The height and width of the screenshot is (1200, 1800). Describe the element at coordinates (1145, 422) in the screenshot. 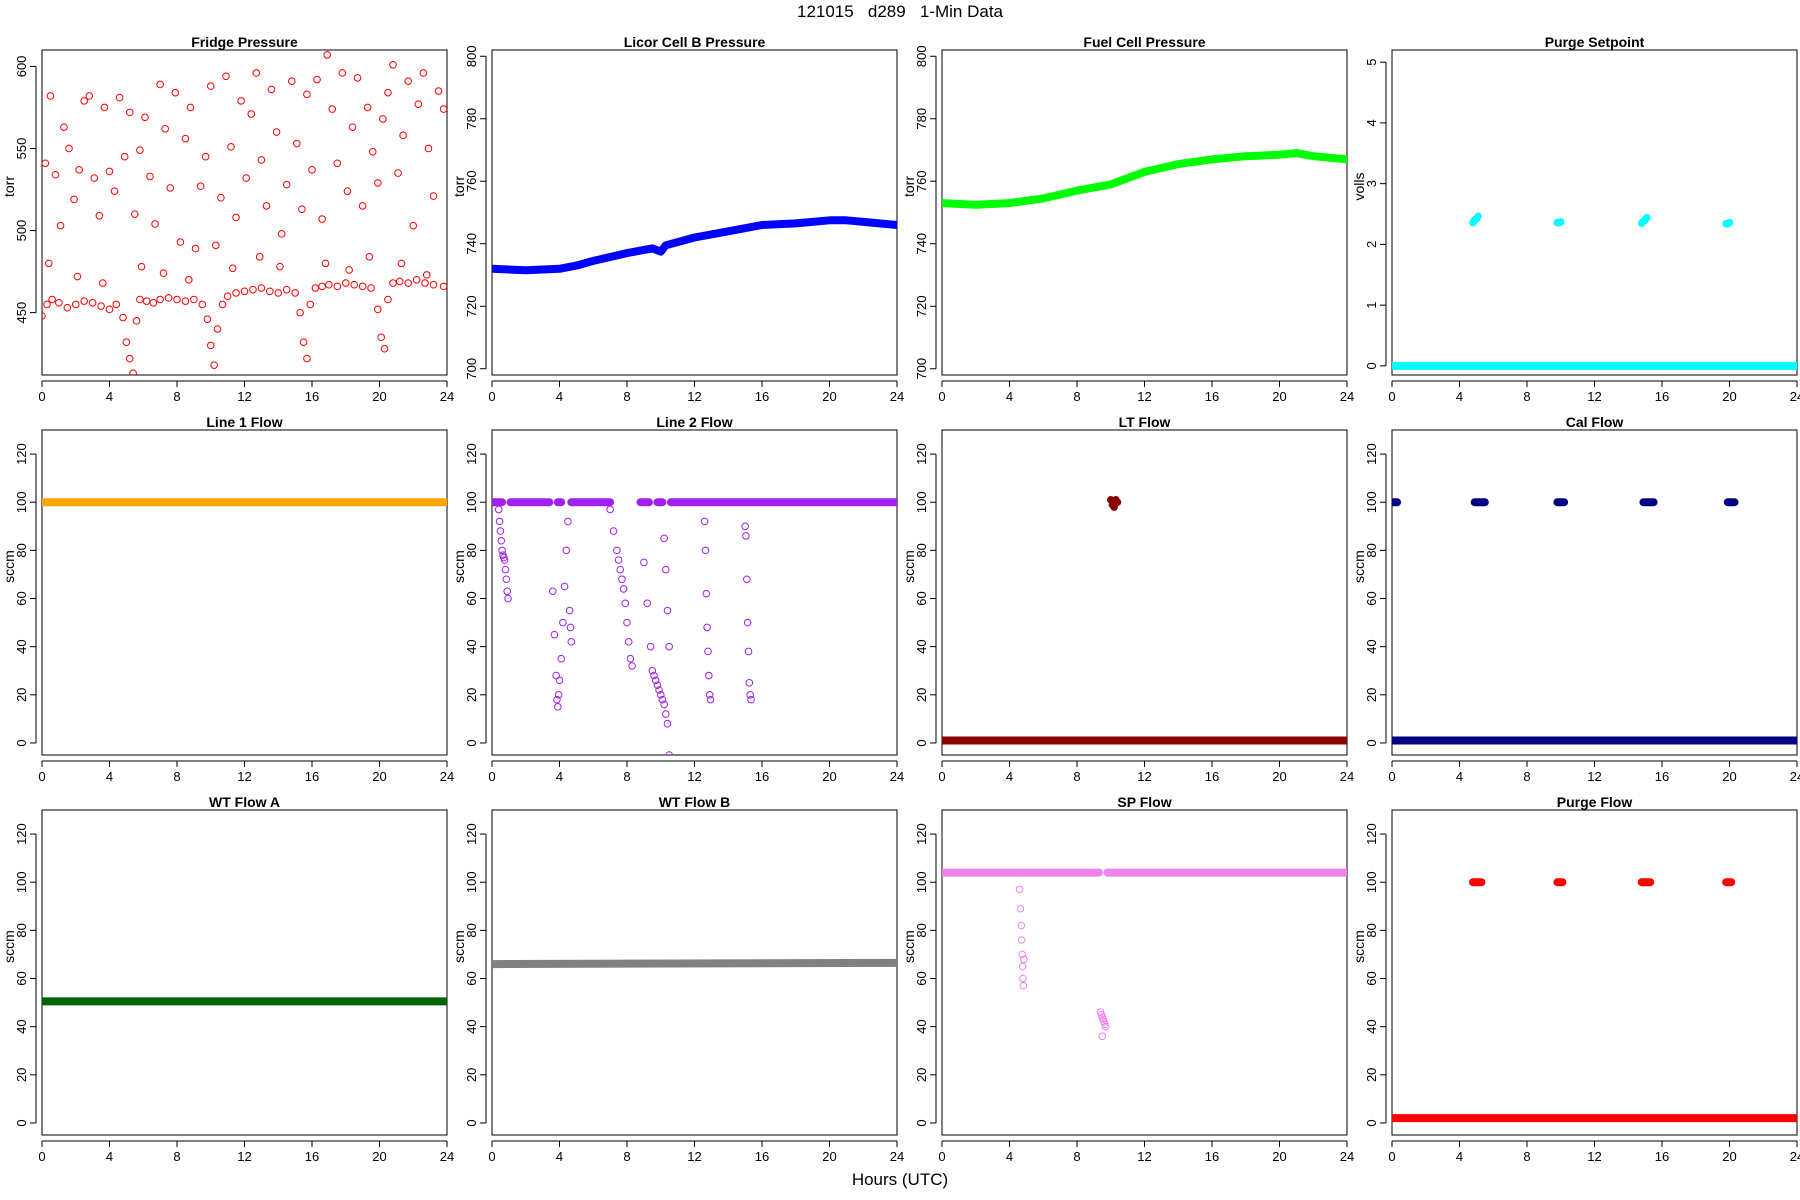

I see `chart-title: LT Flow` at that location.